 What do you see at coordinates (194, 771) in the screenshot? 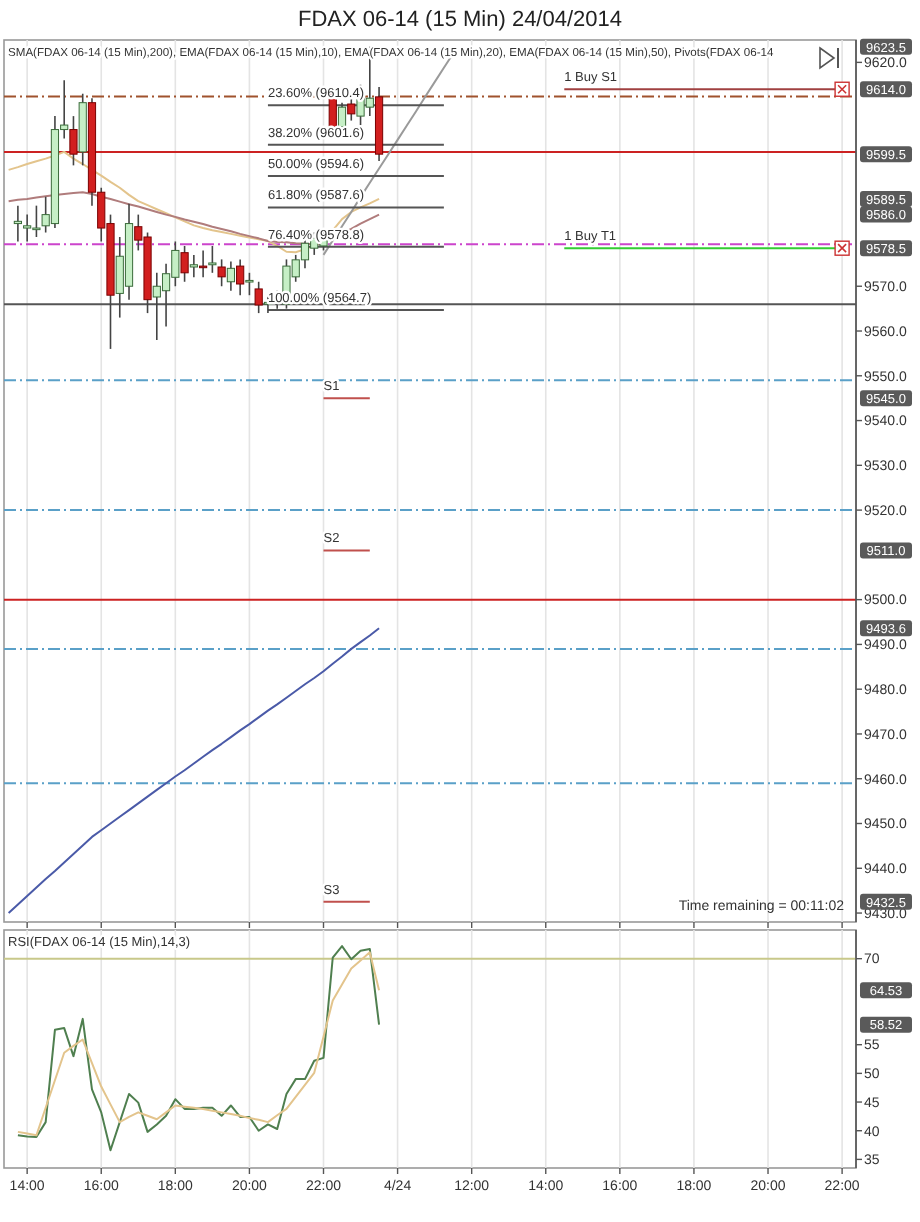
I see `line-series` at bounding box center [194, 771].